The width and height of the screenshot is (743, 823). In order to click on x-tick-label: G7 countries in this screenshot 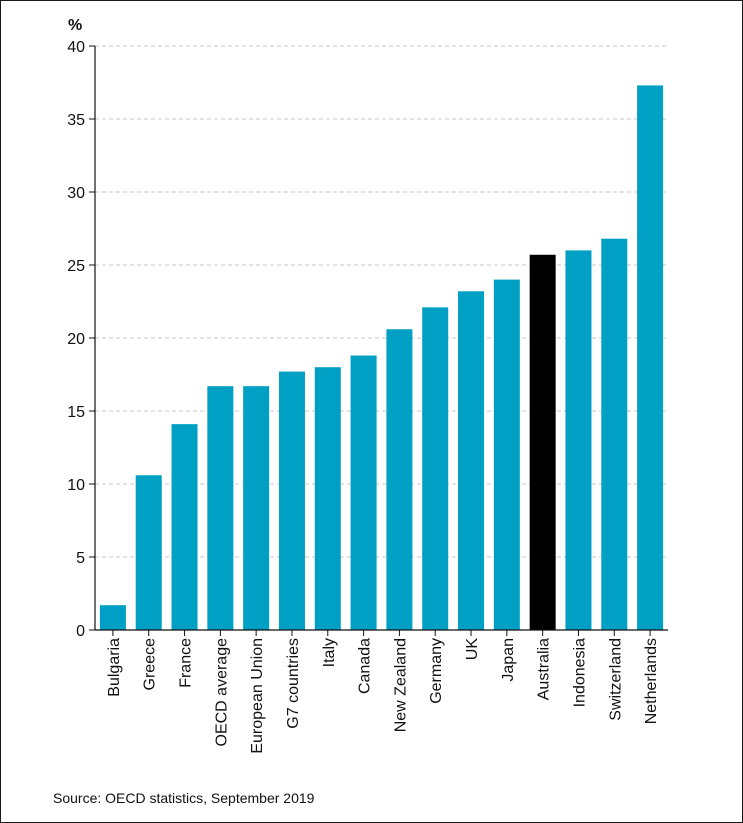, I will do `click(293, 683)`.